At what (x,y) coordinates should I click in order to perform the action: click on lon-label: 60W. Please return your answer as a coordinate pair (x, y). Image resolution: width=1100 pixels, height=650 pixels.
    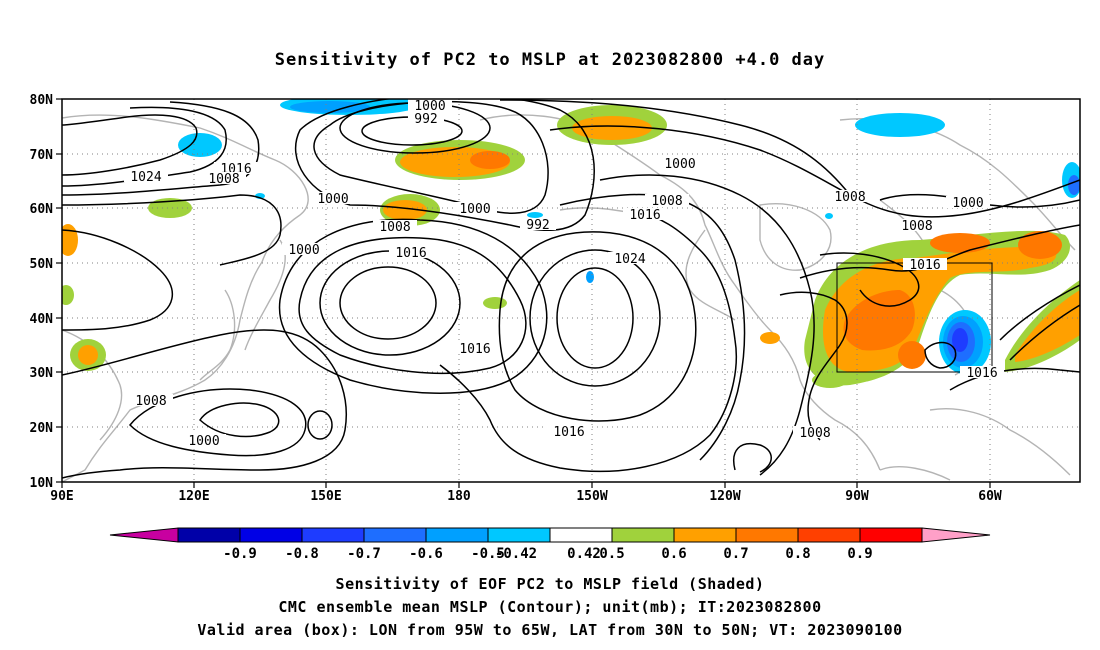
    Looking at the image, I should click on (990, 496).